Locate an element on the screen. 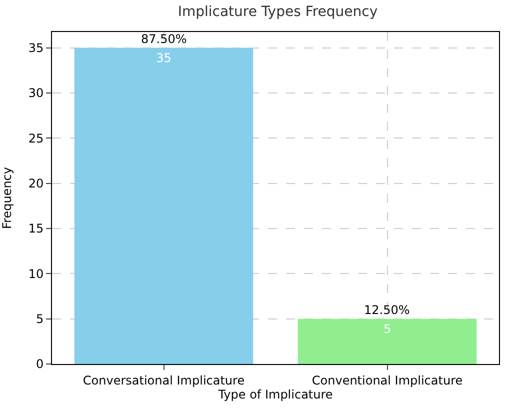  y-tick-label: 25 is located at coordinates (36, 138).